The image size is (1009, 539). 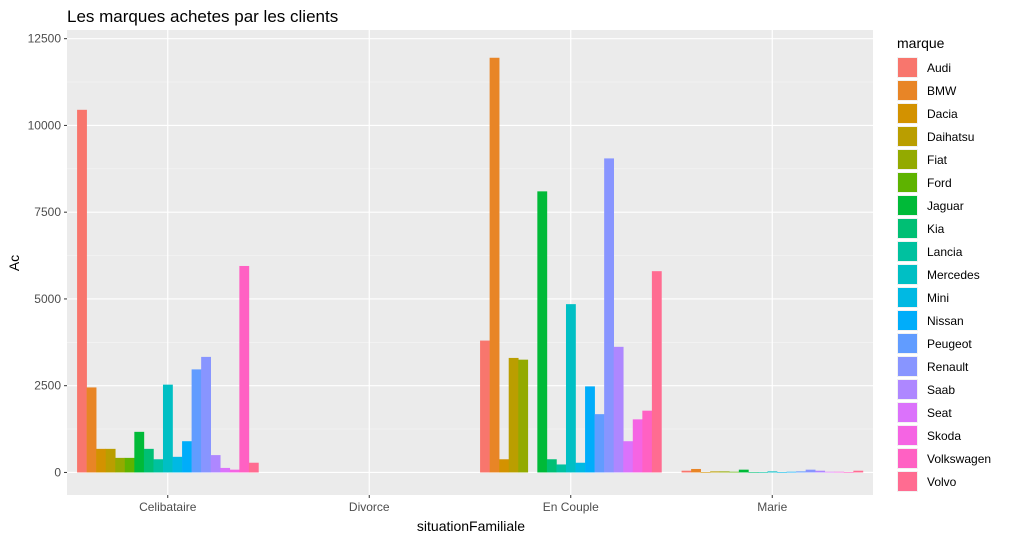 I want to click on bar-volvo-celibataire, so click(x=253, y=467).